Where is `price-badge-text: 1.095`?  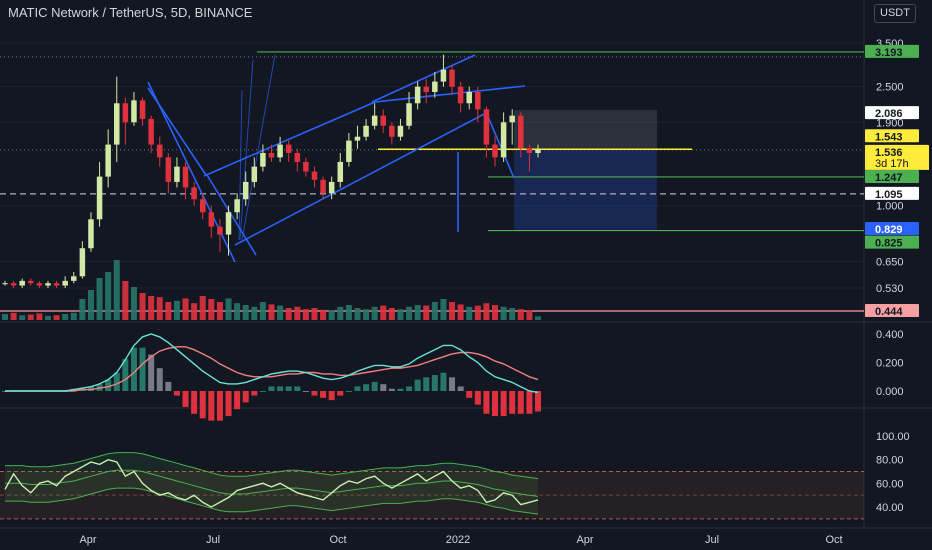
price-badge-text: 1.095 is located at coordinates (889, 195).